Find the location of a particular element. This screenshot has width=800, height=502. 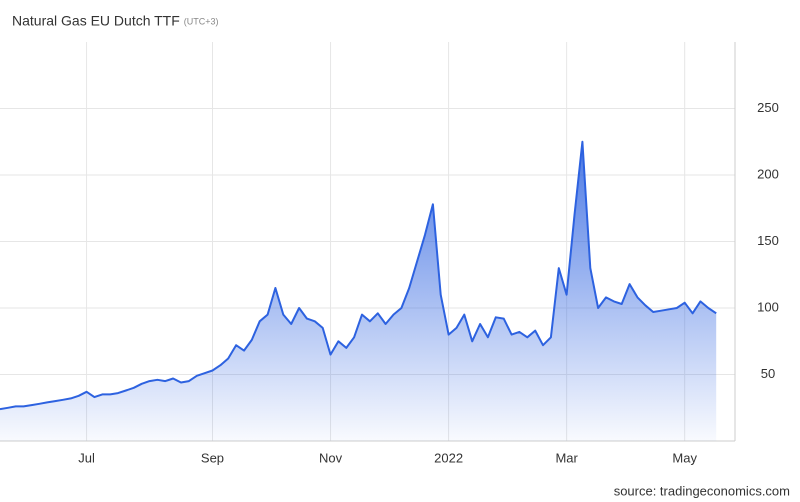

x-tick-label: Nov is located at coordinates (331, 457).